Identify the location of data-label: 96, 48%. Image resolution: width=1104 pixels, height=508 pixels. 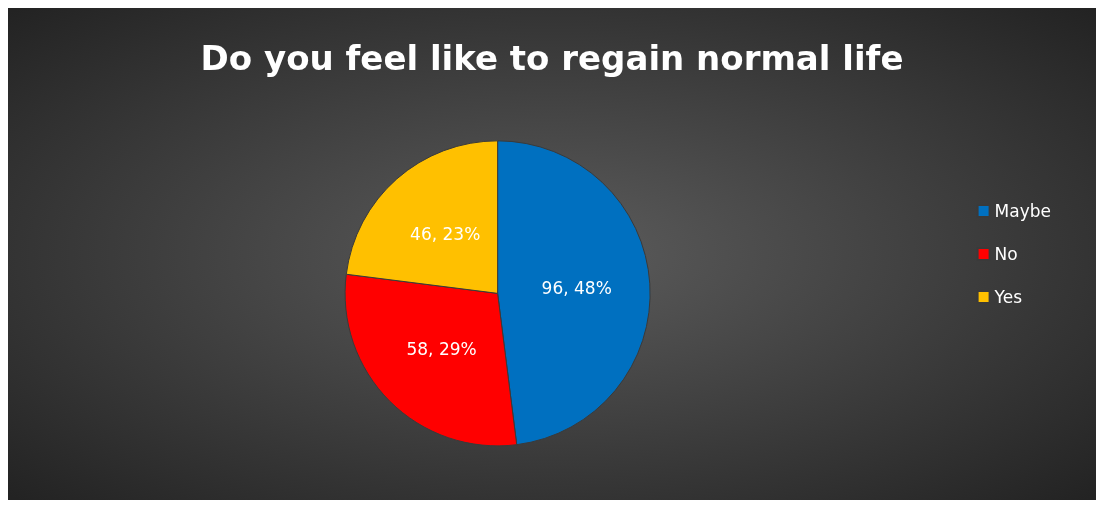
(576, 288).